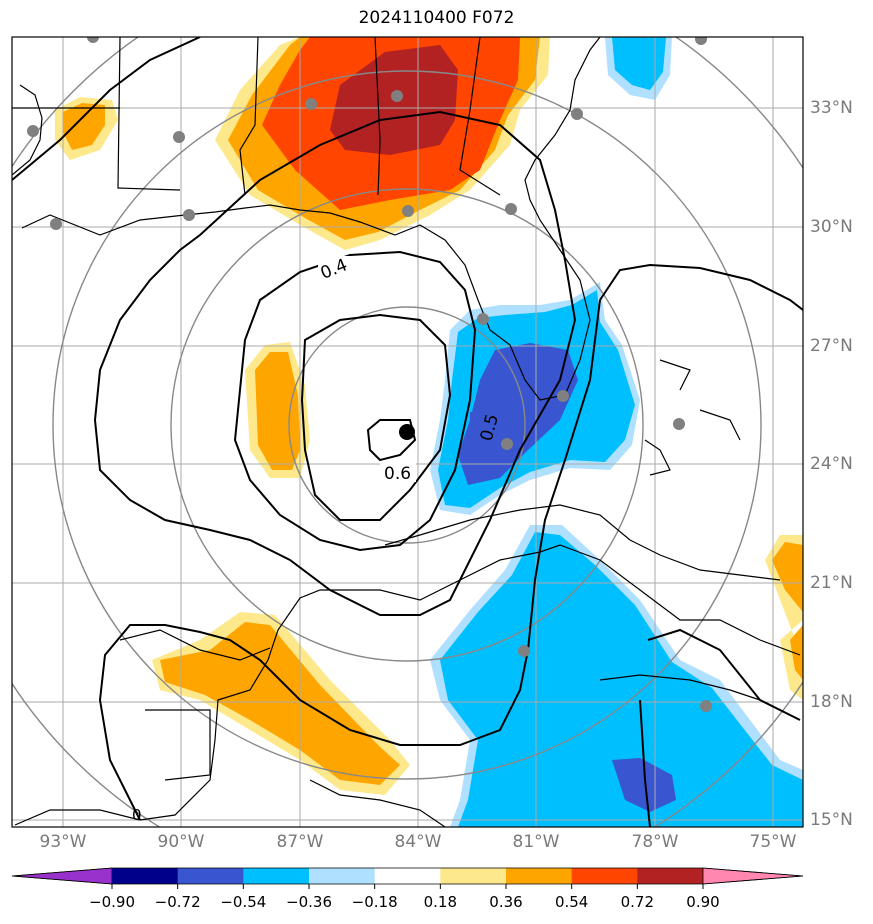  What do you see at coordinates (831, 227) in the screenshot?
I see `lat-label-30n: 30°N` at bounding box center [831, 227].